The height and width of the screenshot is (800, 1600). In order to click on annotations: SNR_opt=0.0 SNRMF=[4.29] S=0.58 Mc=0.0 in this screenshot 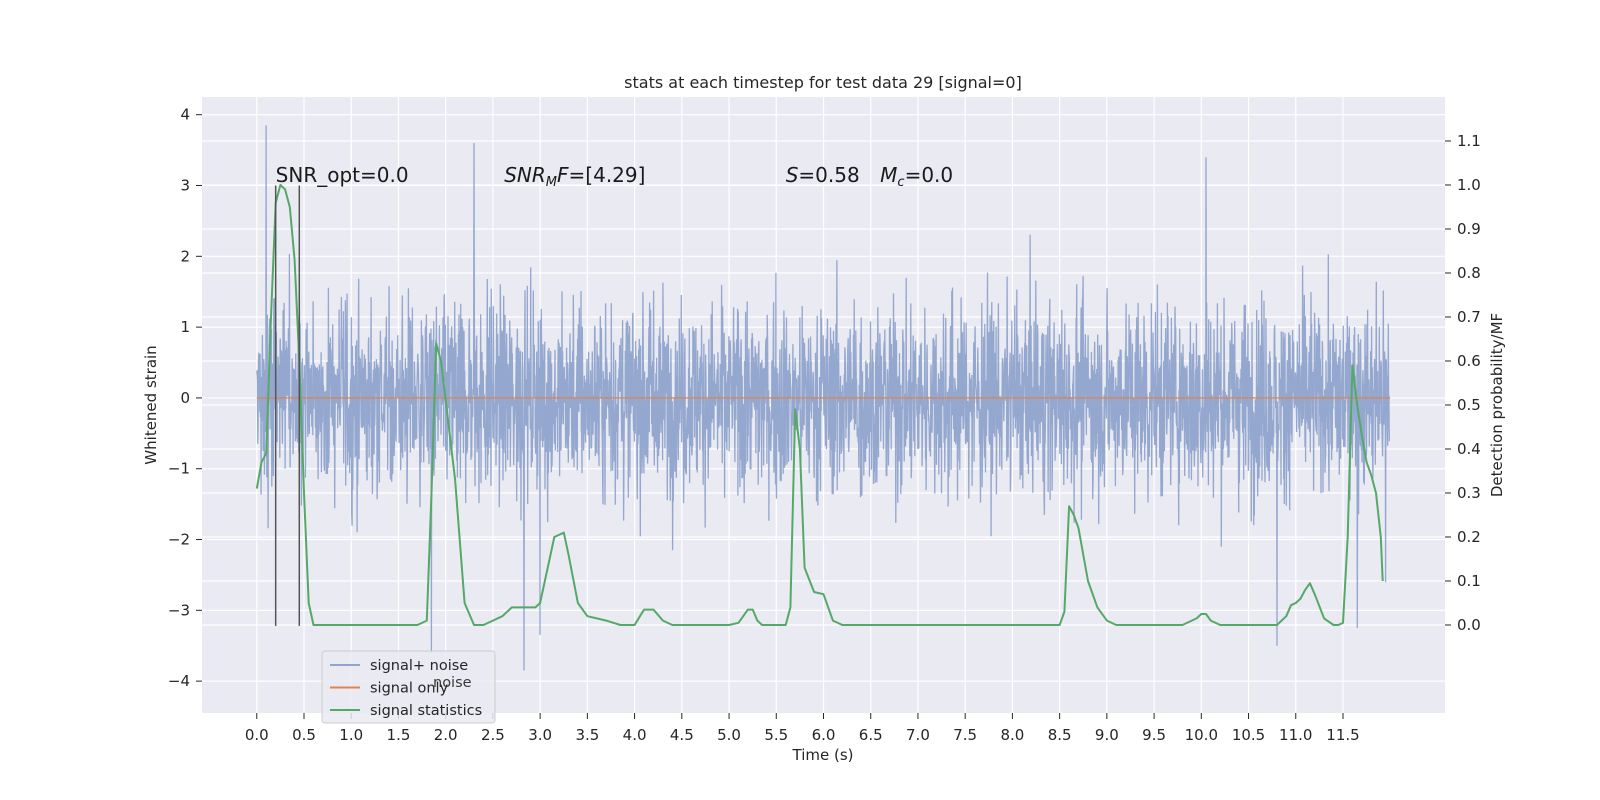, I will do `click(614, 176)`.